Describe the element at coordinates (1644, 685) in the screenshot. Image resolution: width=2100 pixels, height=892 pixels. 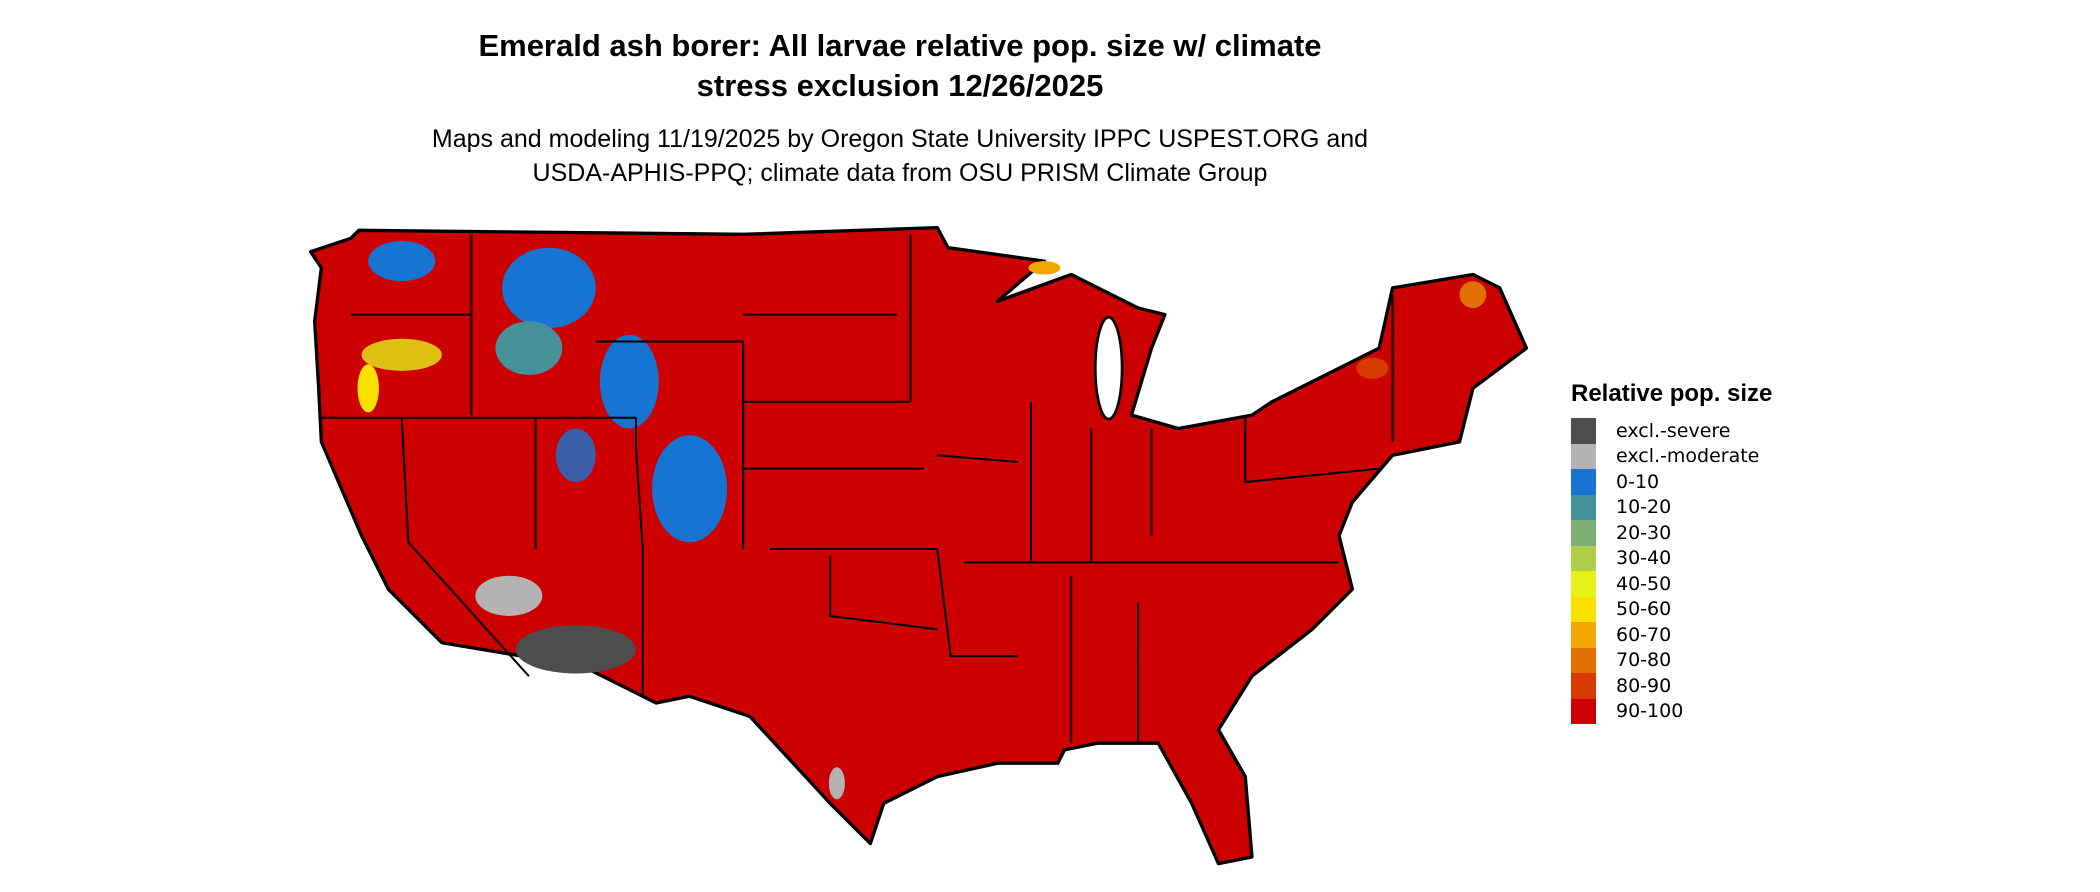
I see `legend-label: 80-90` at that location.